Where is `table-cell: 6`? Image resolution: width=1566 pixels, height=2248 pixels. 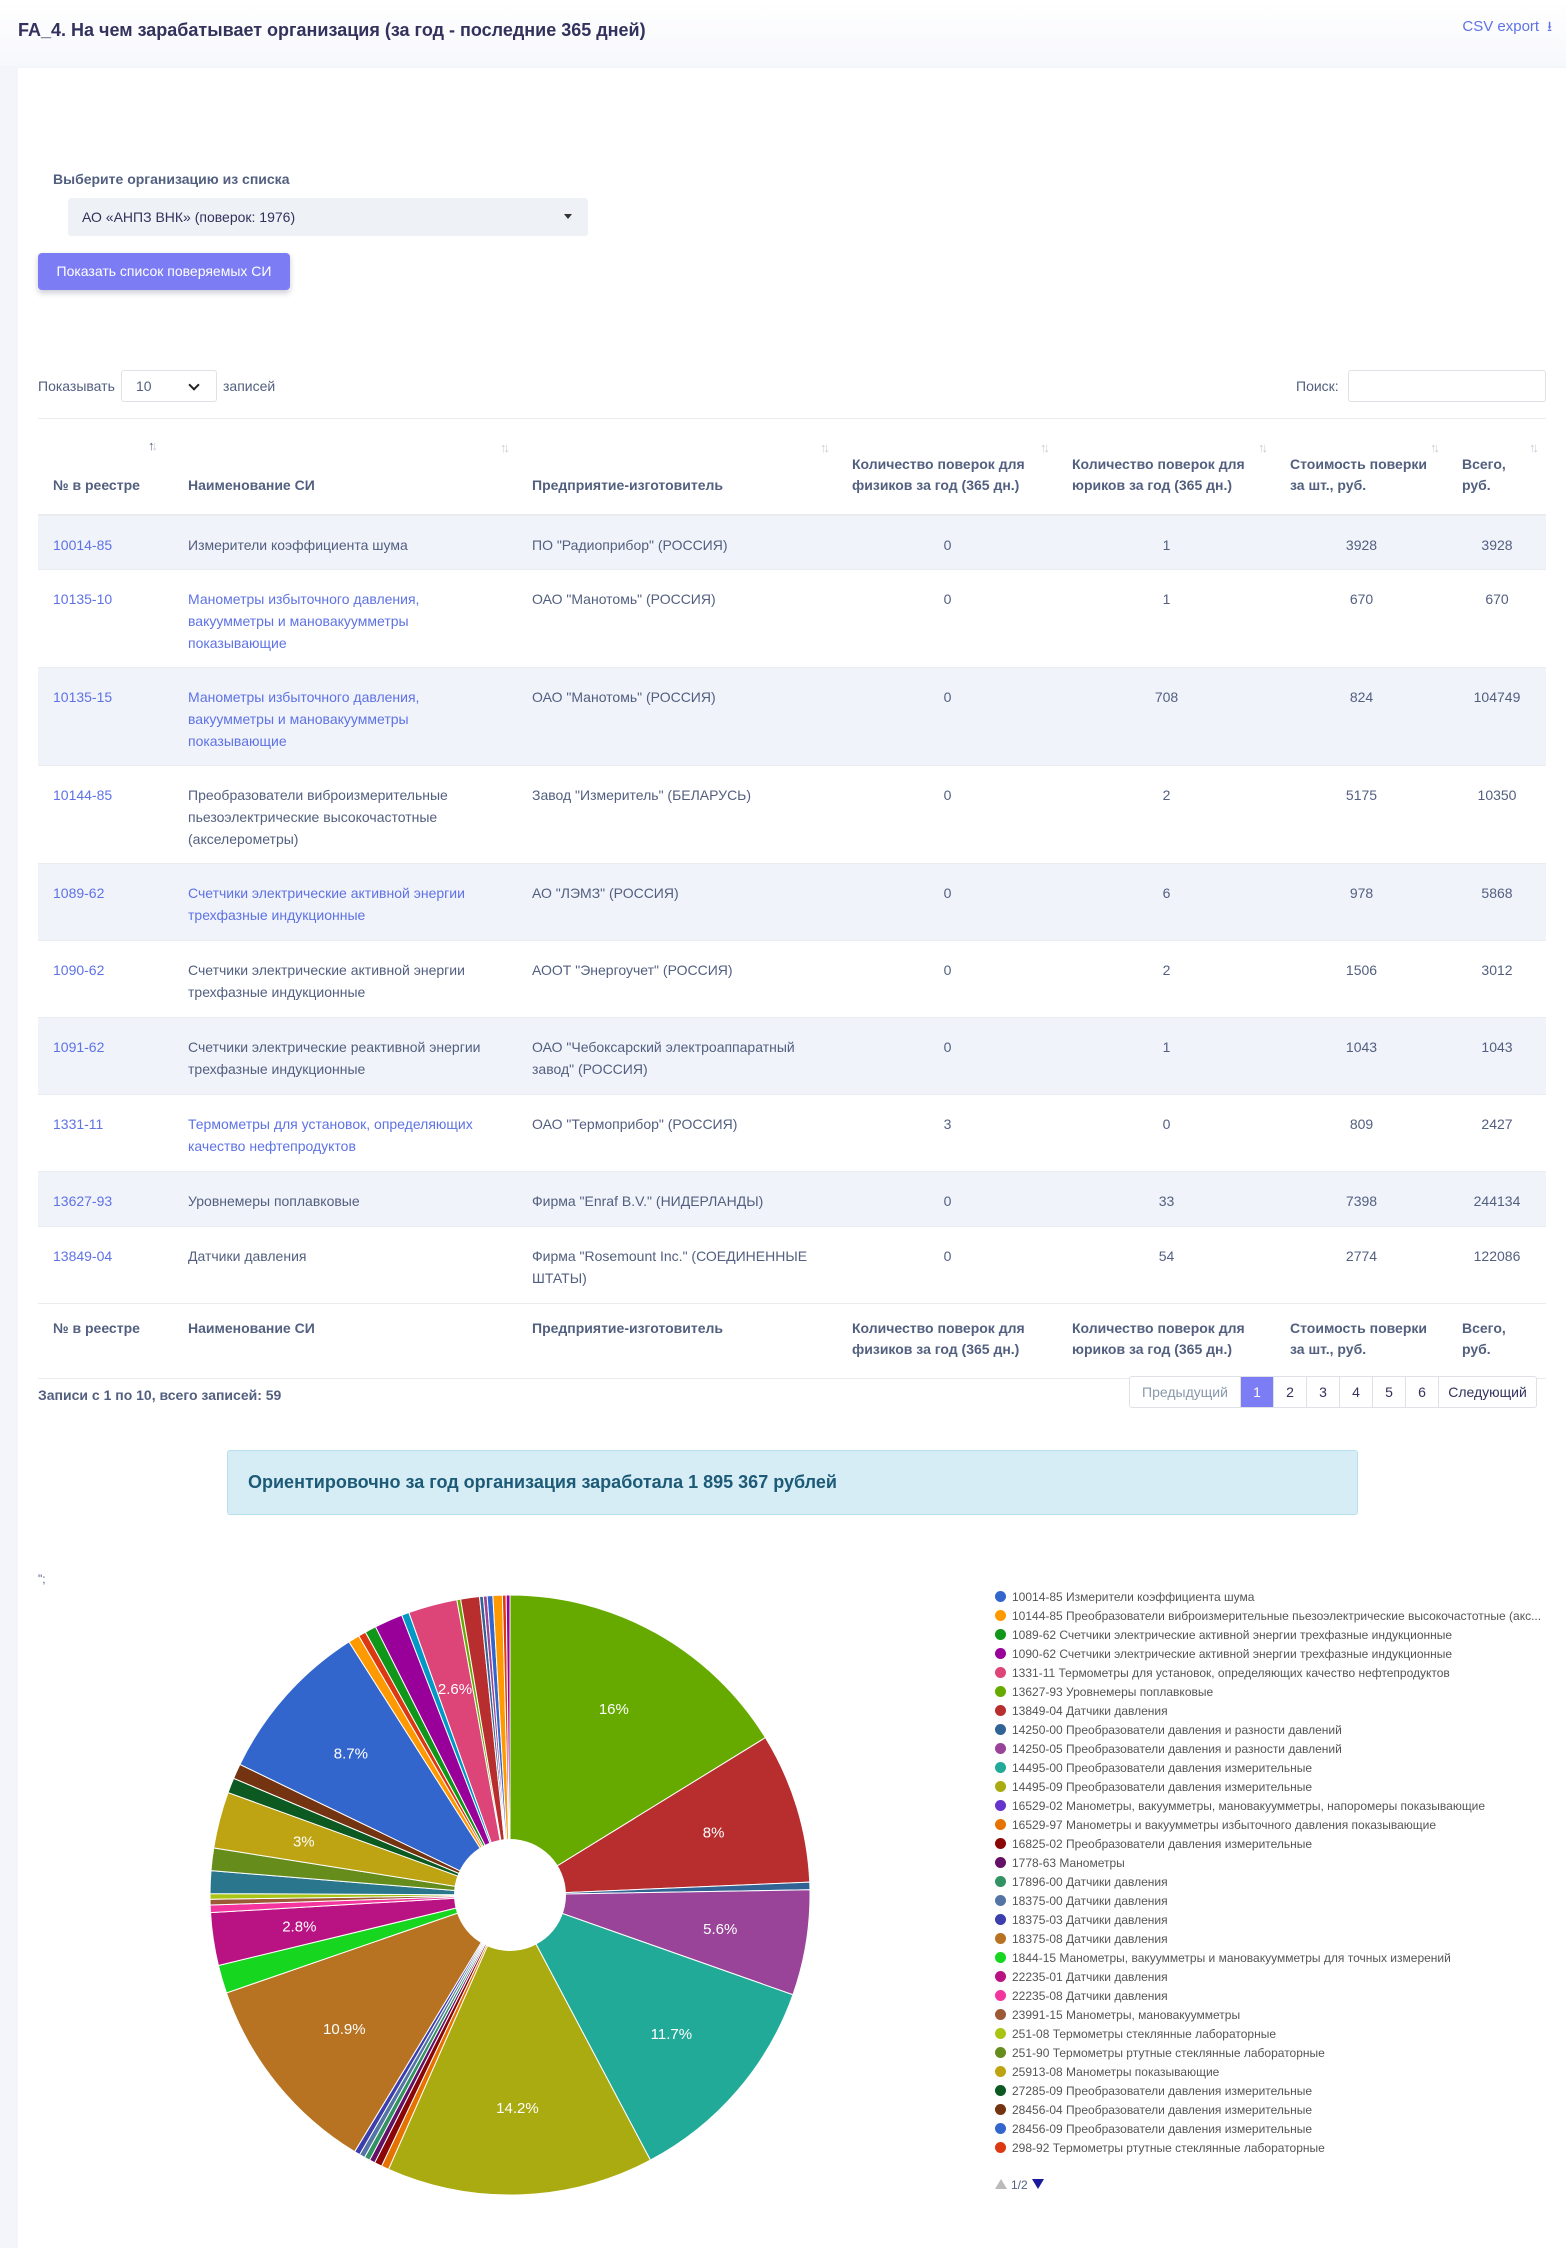
table-cell: 6 is located at coordinates (1166, 902).